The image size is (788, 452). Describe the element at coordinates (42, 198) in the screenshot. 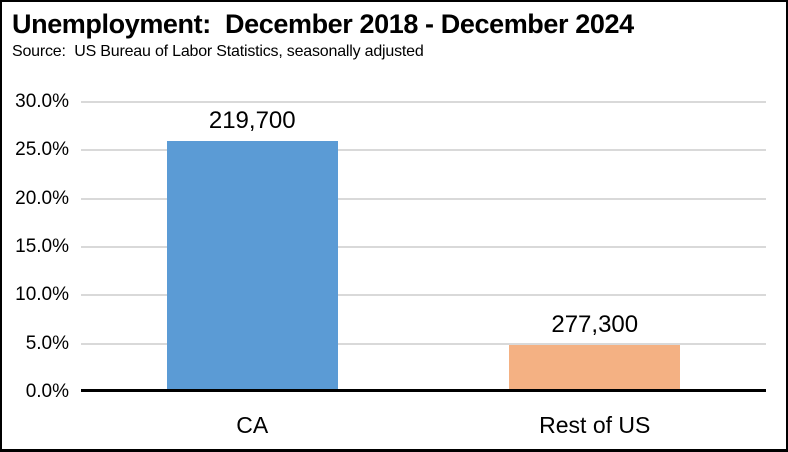

I see `y-tick-label: 20.0%` at that location.